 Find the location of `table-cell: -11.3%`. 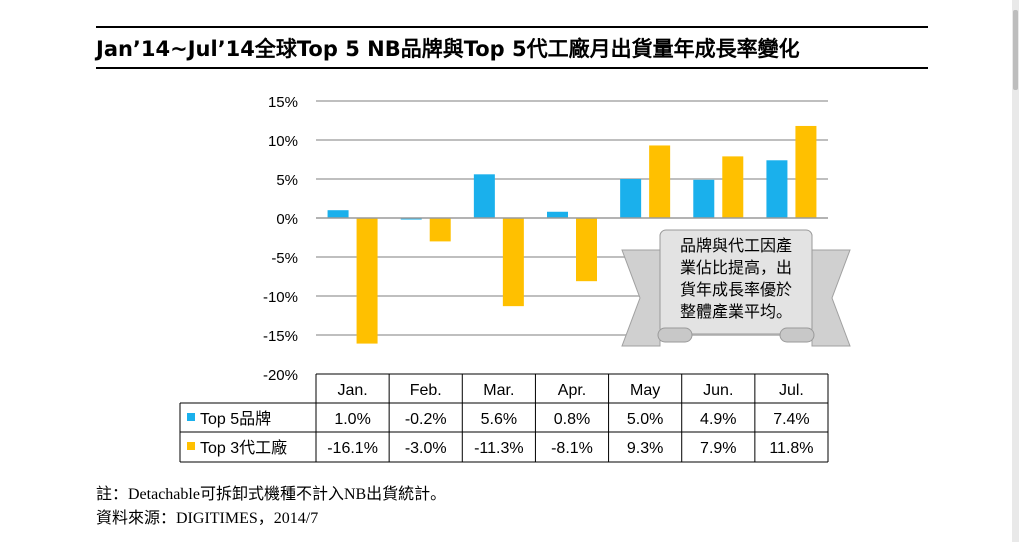

table-cell: -11.3% is located at coordinates (499, 448).